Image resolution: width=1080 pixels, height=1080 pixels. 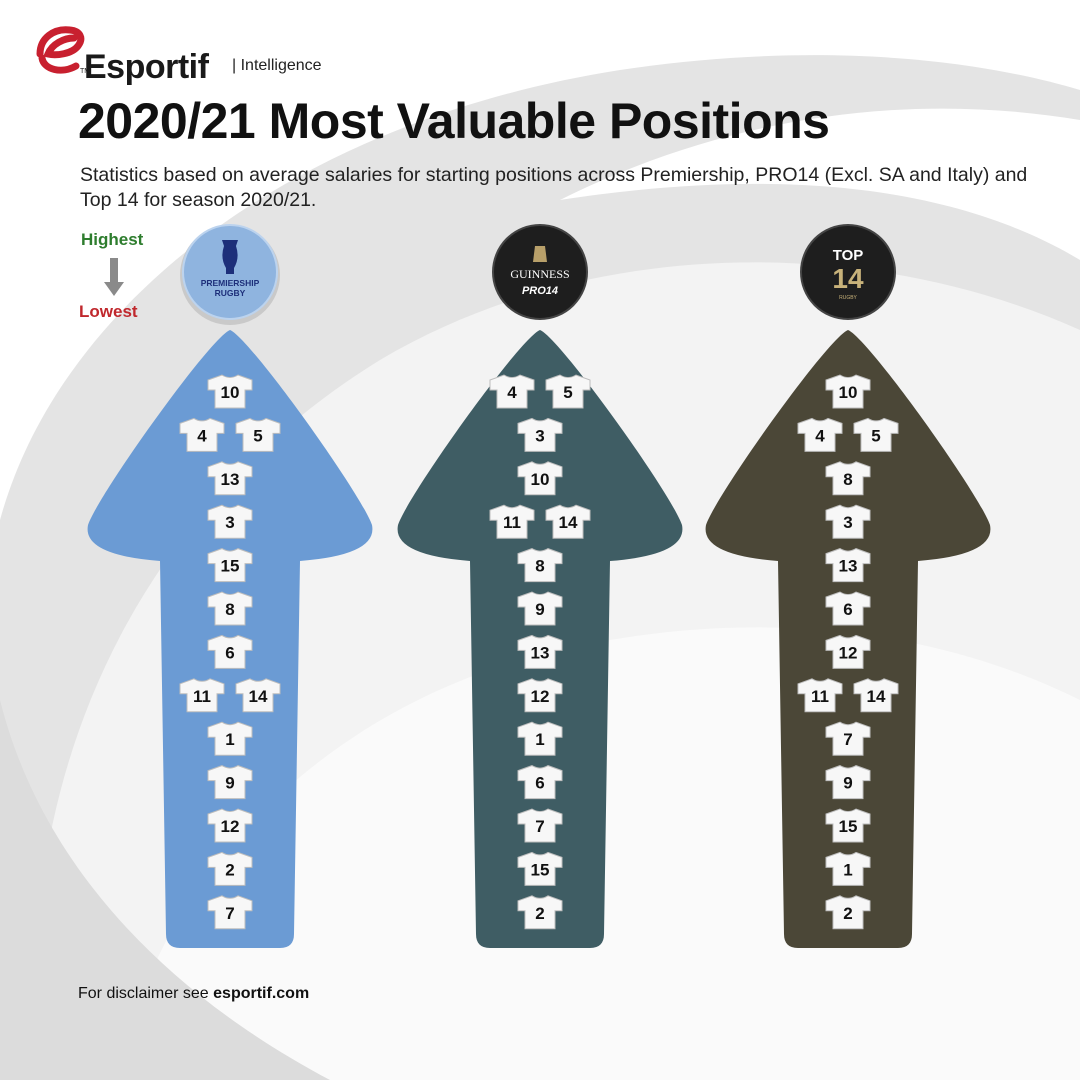 What do you see at coordinates (540, 291) in the screenshot?
I see `badge-label: PRO14` at bounding box center [540, 291].